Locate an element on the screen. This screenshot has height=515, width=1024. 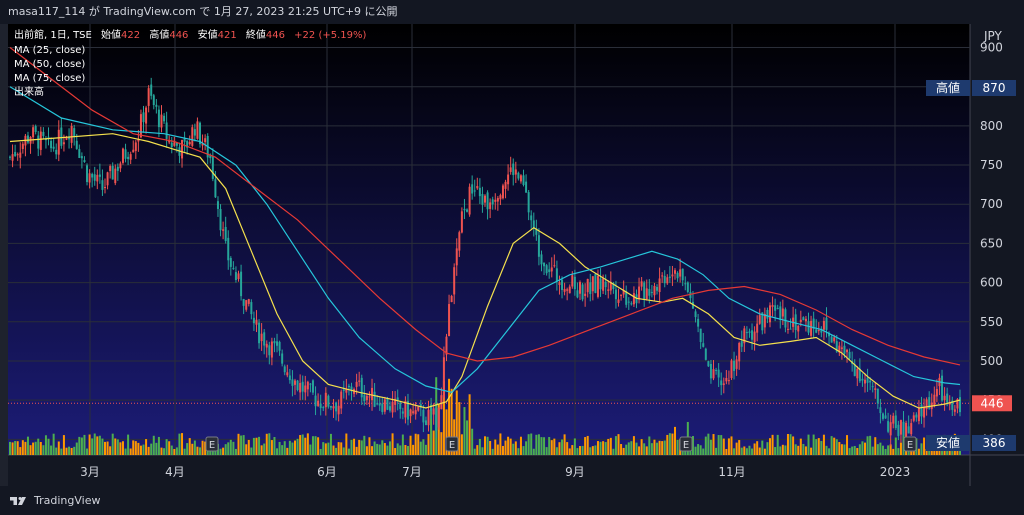
legend-ma50: MA (50, close) is located at coordinates (49, 64).